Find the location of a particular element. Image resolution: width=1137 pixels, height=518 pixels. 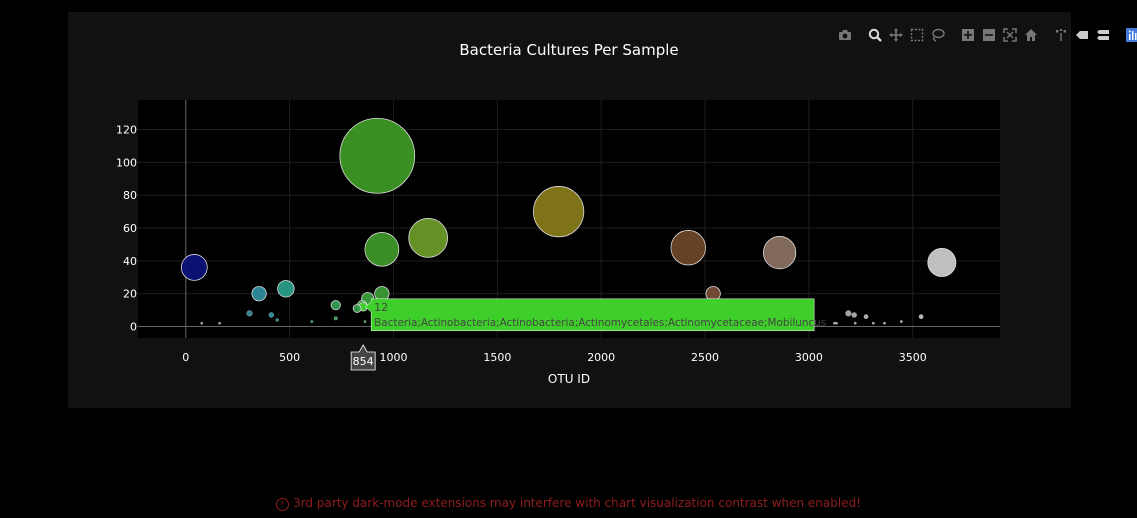

camera-icon is located at coordinates (844, 35).